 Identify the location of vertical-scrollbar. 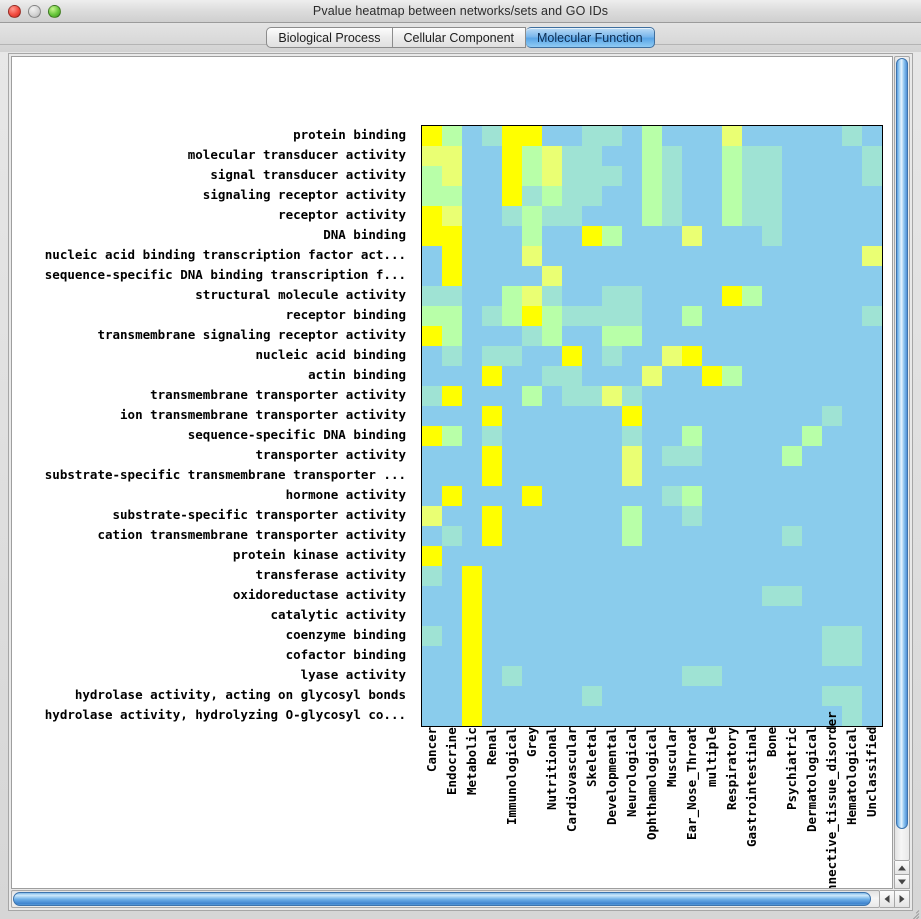
(902, 472).